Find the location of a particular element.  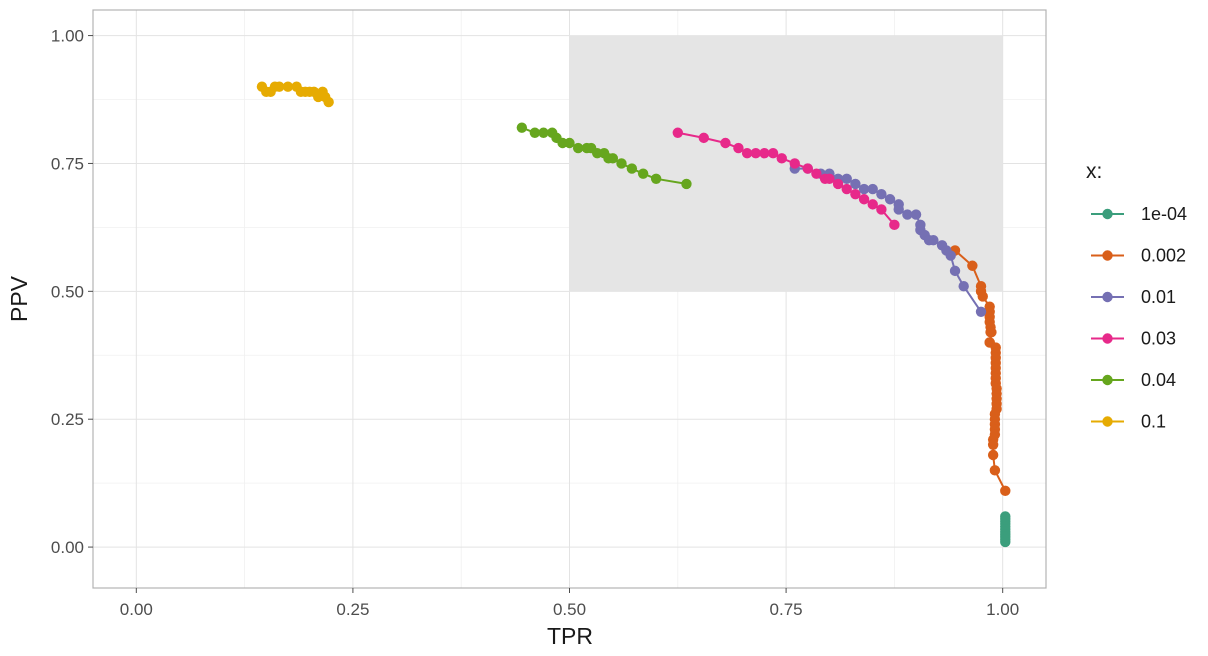

legend-item: 0.03 is located at coordinates (1133, 339).